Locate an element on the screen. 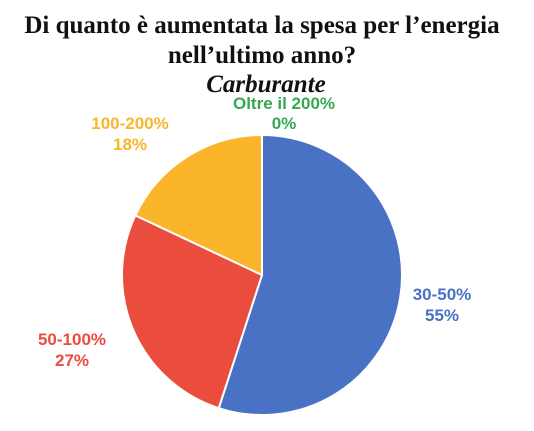  slice-value-100-200: 18% is located at coordinates (130, 144).